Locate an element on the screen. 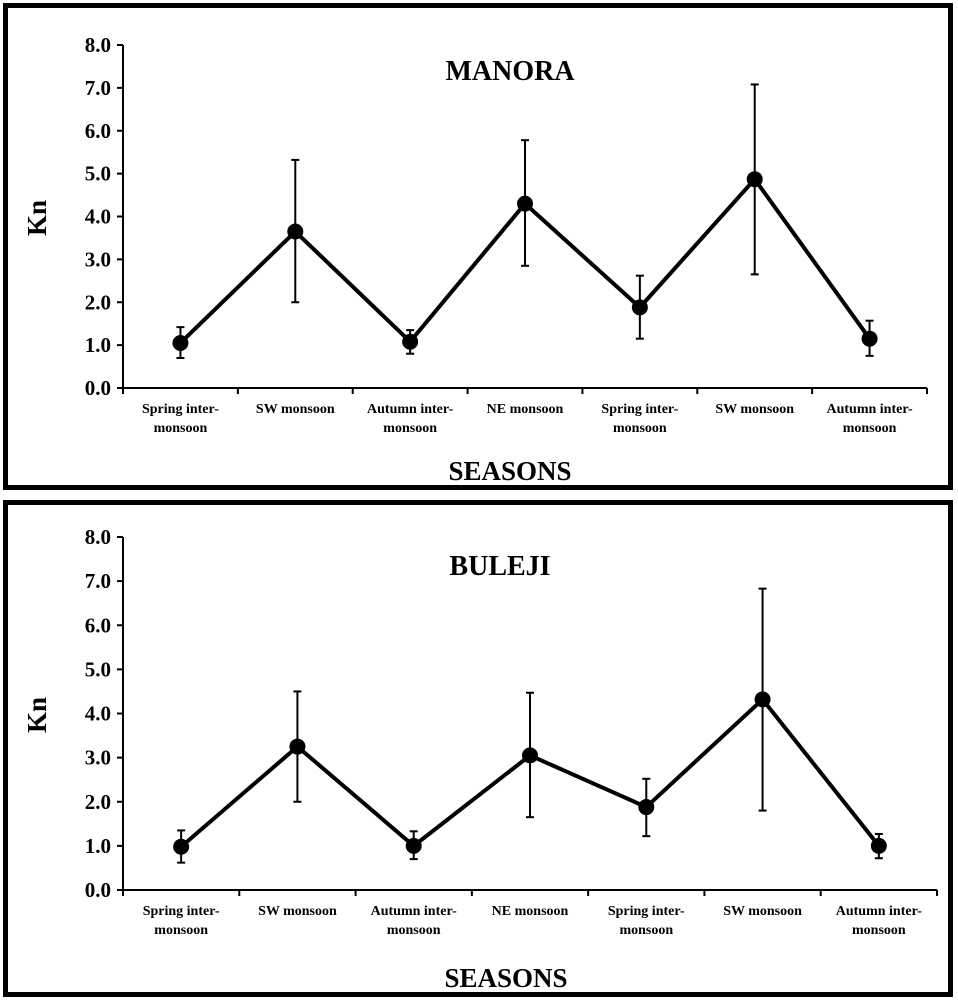 Image resolution: width=958 pixels, height=1000 pixels. chart-title: MANORA is located at coordinates (510, 71).